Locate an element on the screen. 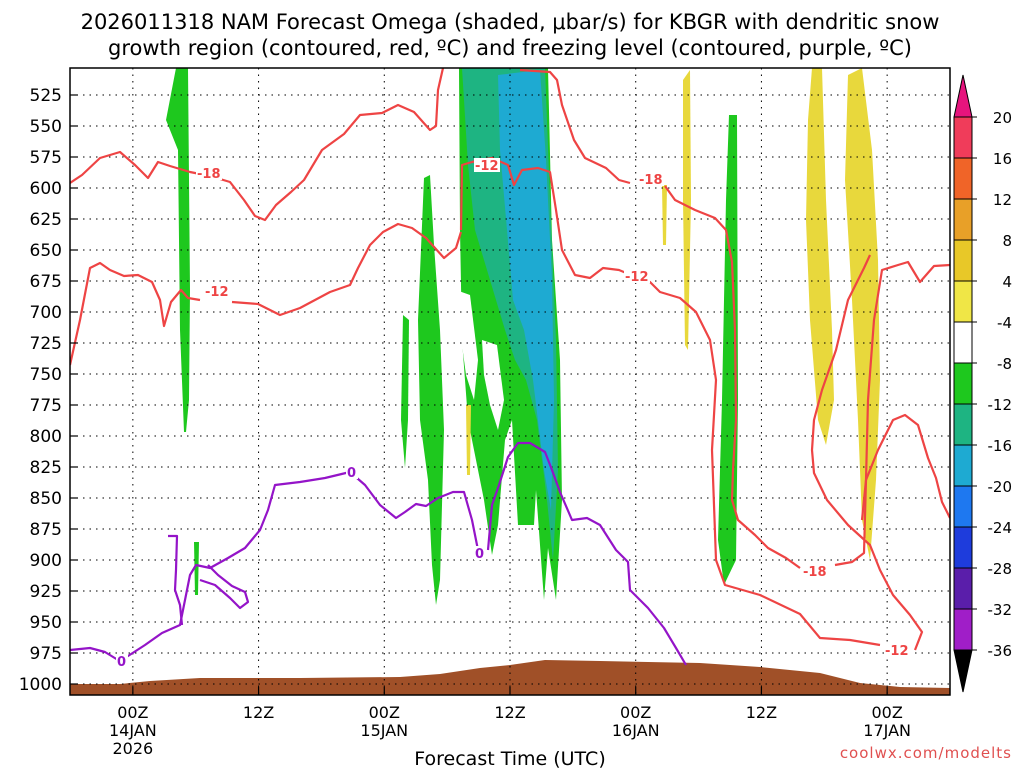  y-tick-label: 975 is located at coordinates (46, 654).